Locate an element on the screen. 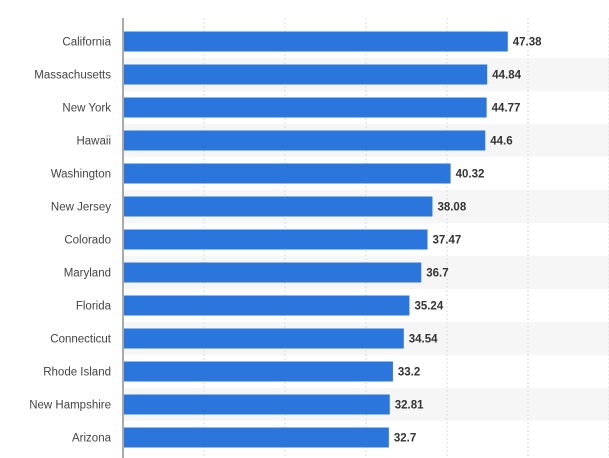 This screenshot has width=609, height=458. category-label: New Jersey is located at coordinates (81, 208).